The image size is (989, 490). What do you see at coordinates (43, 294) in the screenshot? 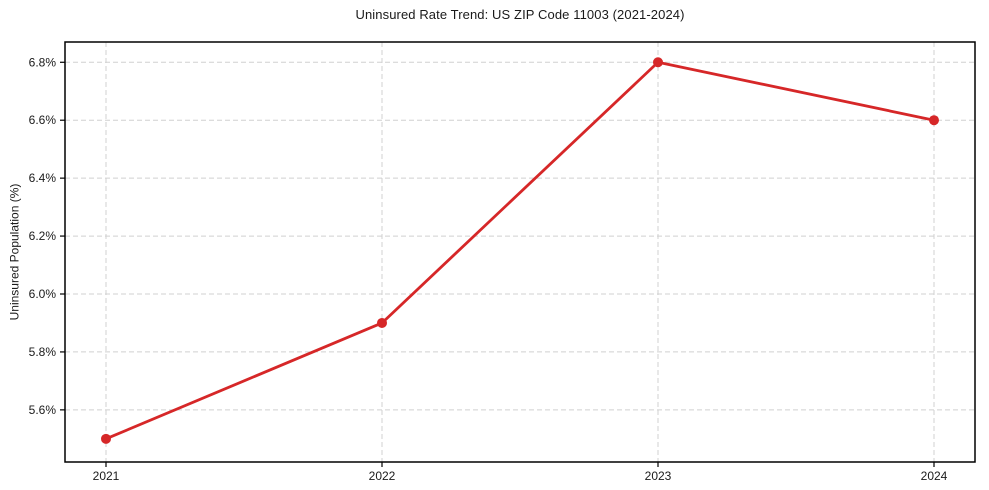
I see `y-tick-label: 6.0%` at bounding box center [43, 294].